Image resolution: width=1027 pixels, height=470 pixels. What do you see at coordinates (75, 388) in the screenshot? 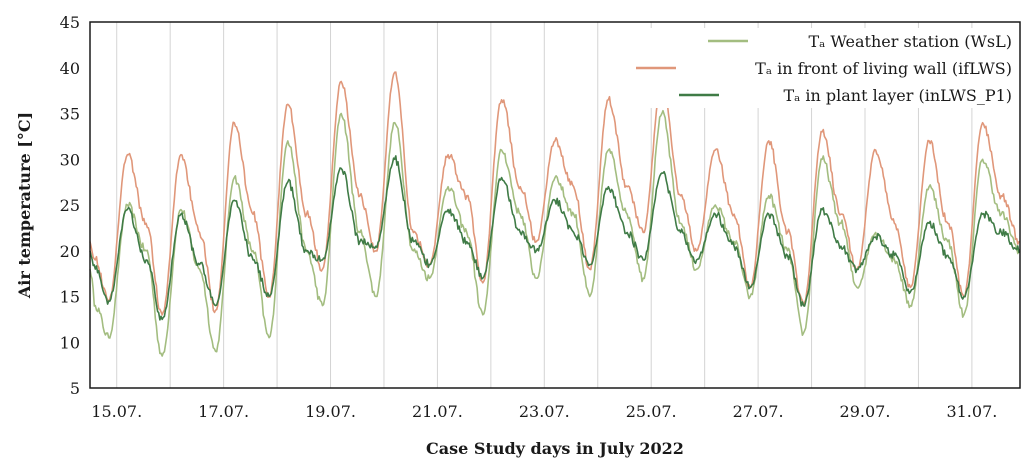
I see `y-tick-label: 5` at bounding box center [75, 388].